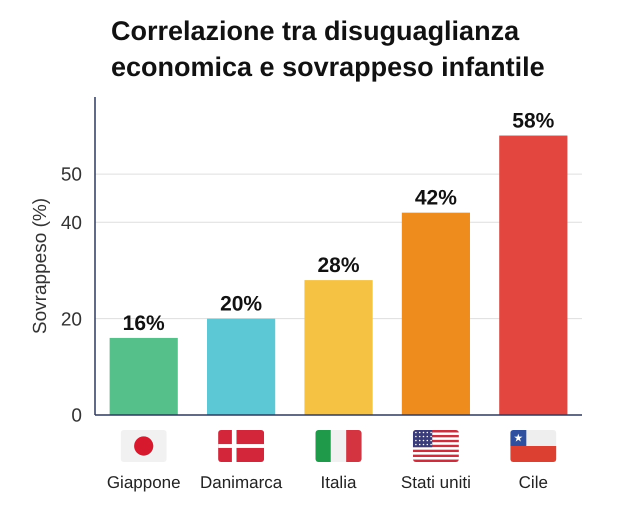 This screenshot has height=505, width=632. What do you see at coordinates (533, 121) in the screenshot?
I see `data-label: 58%` at bounding box center [533, 121].